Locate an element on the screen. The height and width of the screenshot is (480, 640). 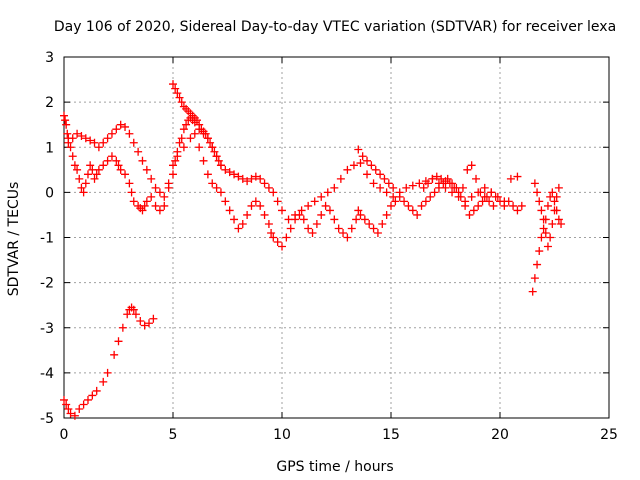
x-tick-label: 15 is located at coordinates (391, 435).